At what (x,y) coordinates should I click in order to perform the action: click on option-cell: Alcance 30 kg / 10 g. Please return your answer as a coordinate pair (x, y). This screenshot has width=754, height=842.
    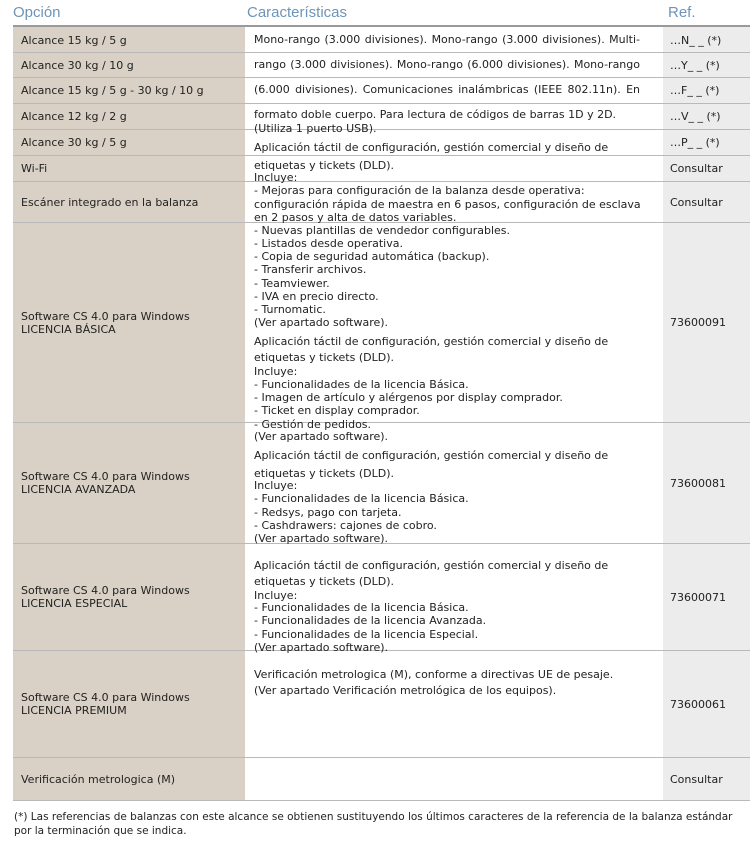
    Looking at the image, I should click on (131, 65).